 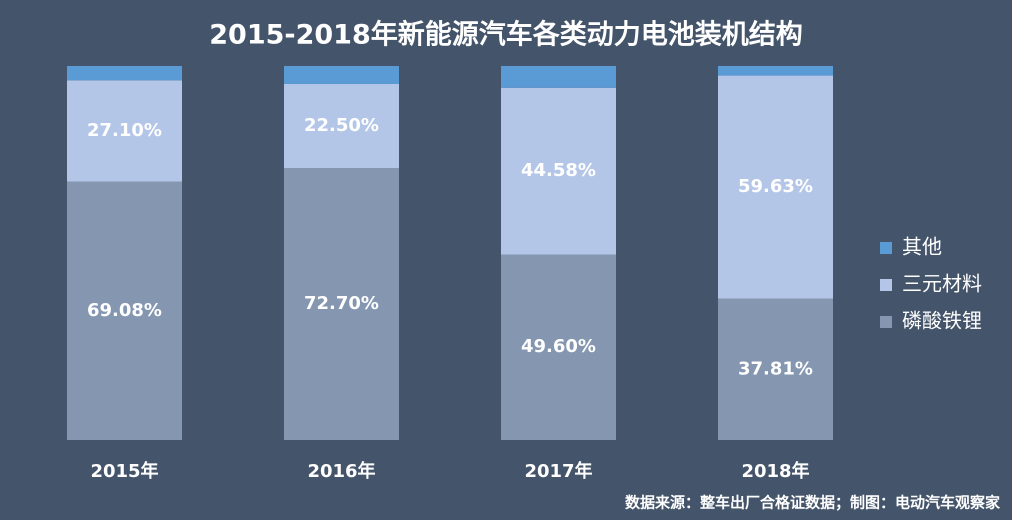 I want to click on data-label: 44.58%, so click(x=558, y=170).